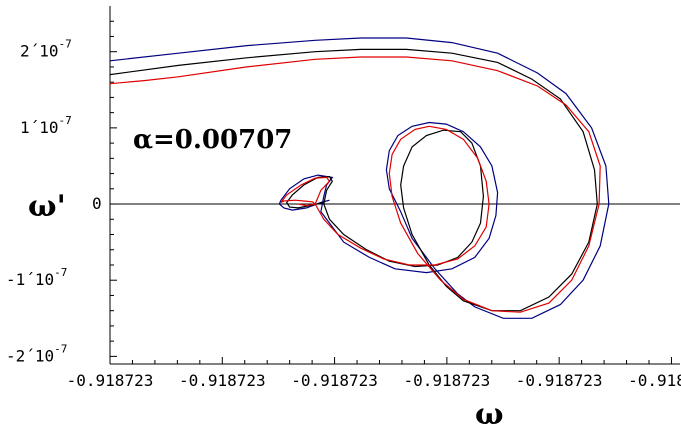 Image resolution: width=681 pixels, height=430 pixels. Describe the element at coordinates (97, 203) in the screenshot. I see `y-tick-label: 0` at that location.